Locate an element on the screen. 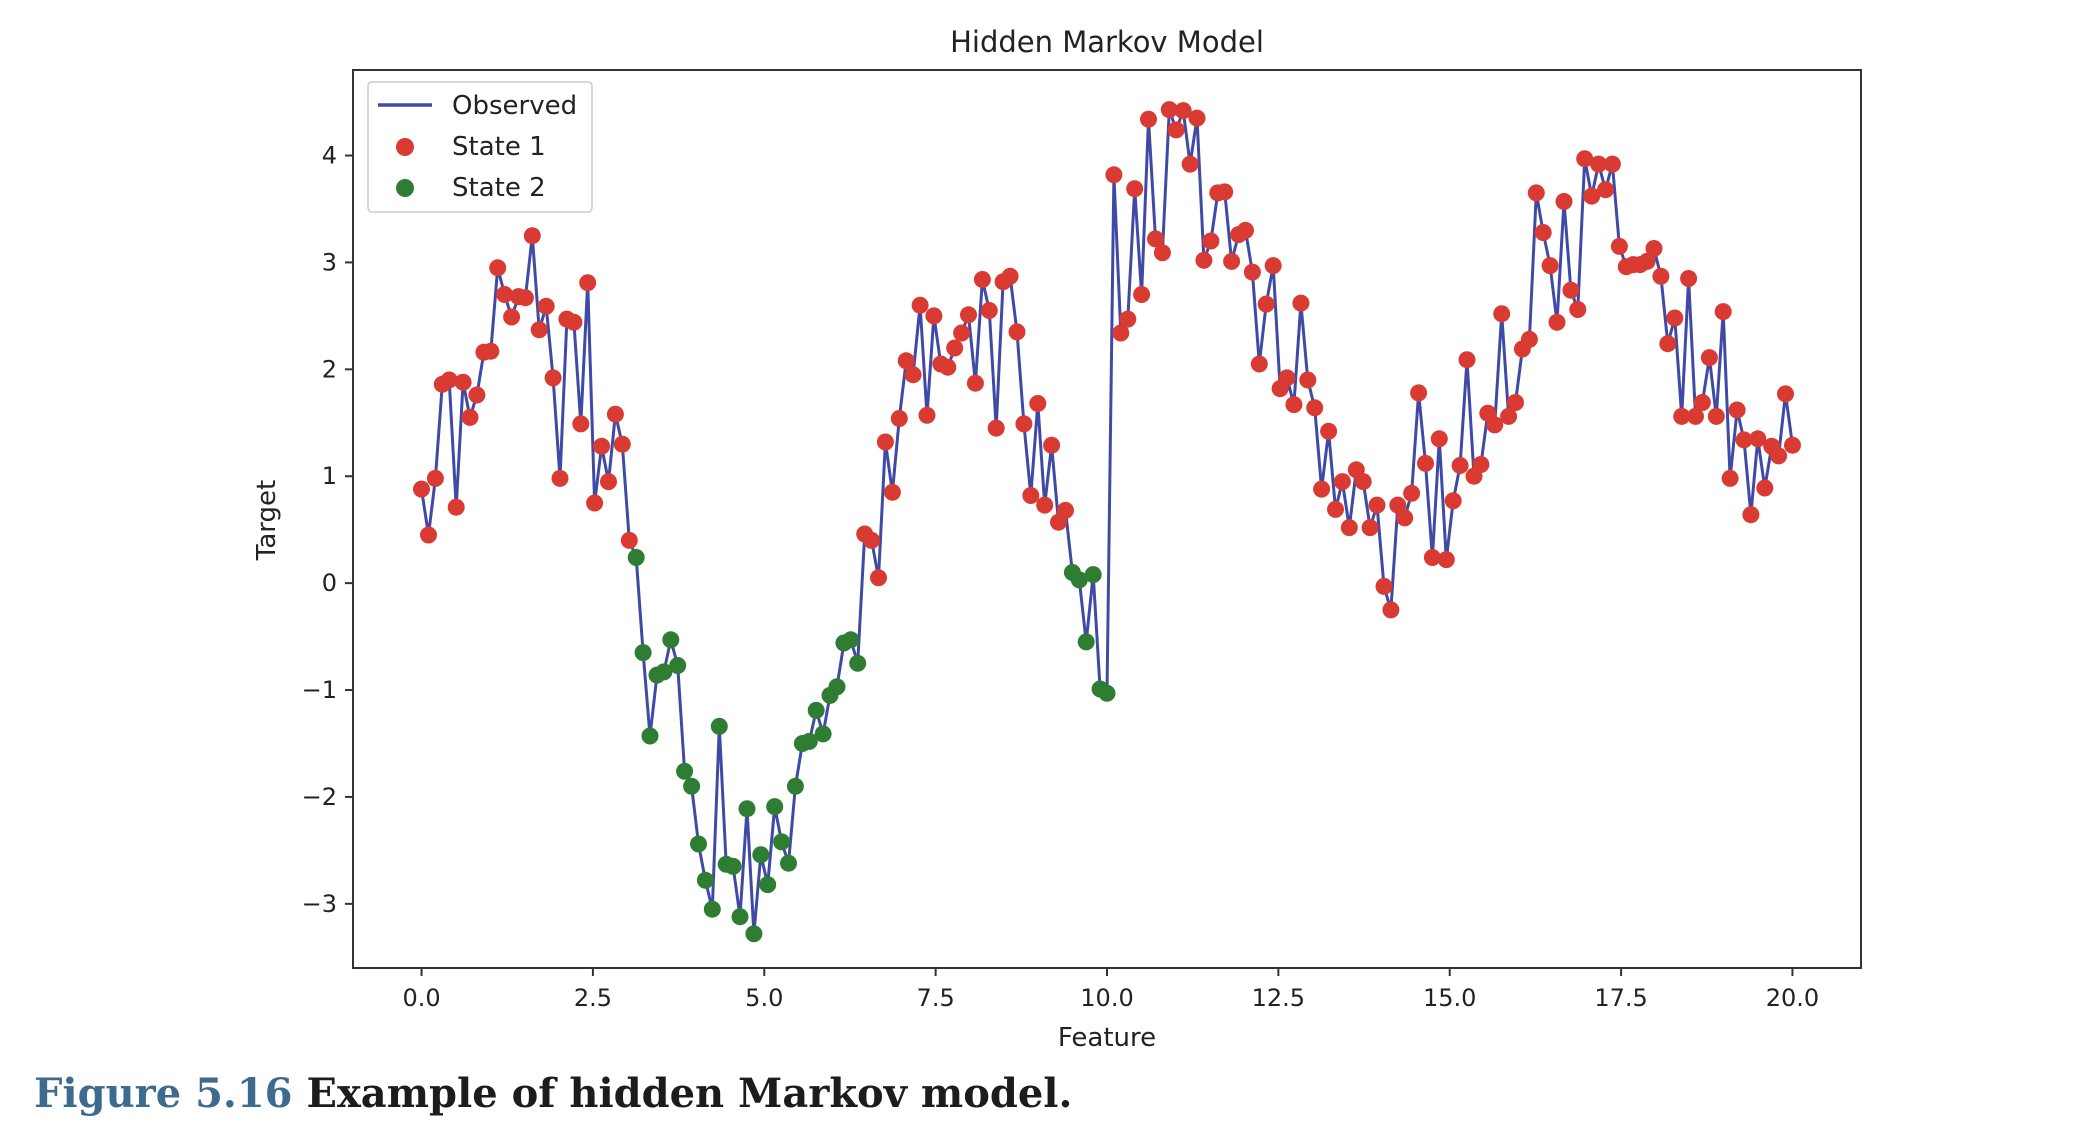 This screenshot has height=1144, width=2092. x-tick-label: 17.5 is located at coordinates (1620, 998).